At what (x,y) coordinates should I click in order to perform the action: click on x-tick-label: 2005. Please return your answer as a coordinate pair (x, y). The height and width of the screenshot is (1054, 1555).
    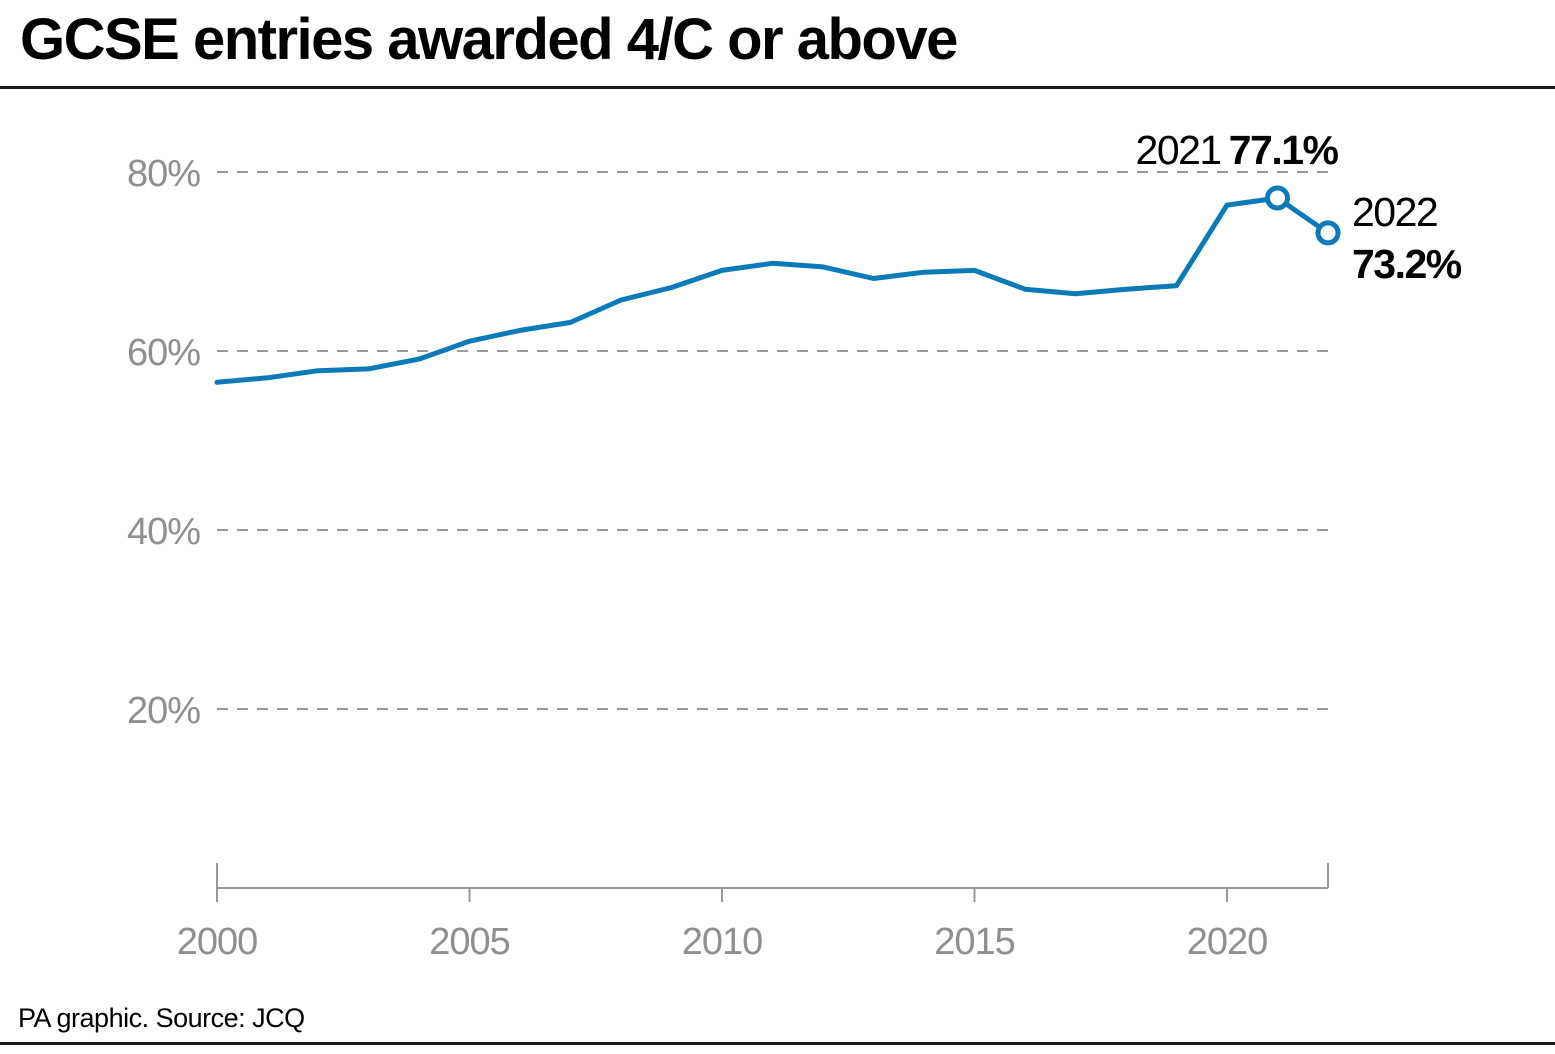
    Looking at the image, I should click on (469, 942).